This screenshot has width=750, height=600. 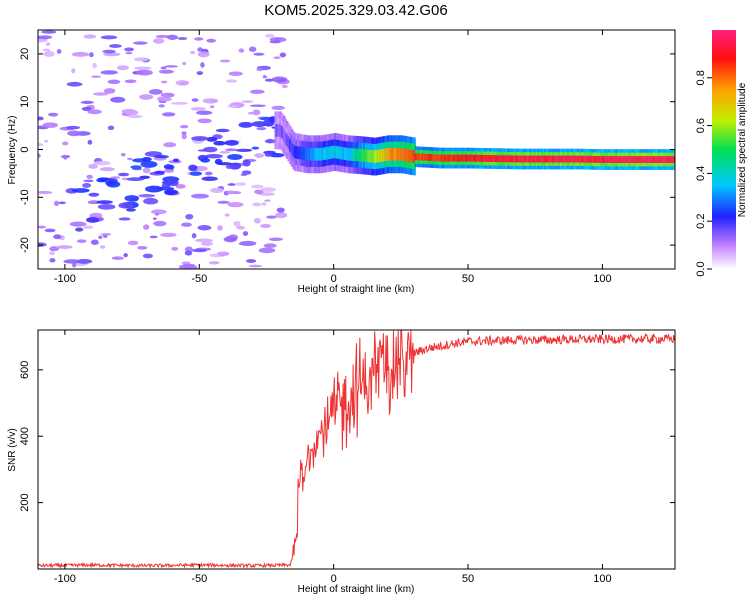 What do you see at coordinates (12, 449) in the screenshot?
I see `snr-y-label: SNR (v/v)` at bounding box center [12, 449].